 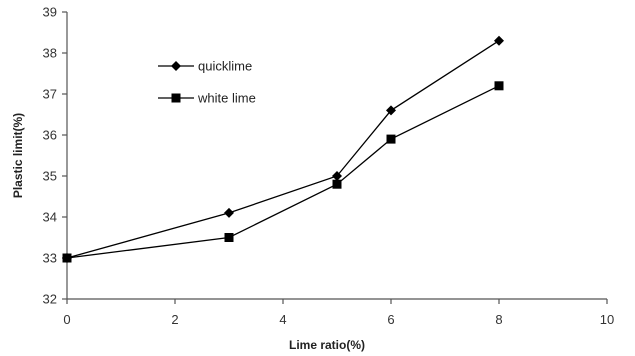 What do you see at coordinates (18, 155) in the screenshot?
I see `y-axis-title: Plastic limit(%)` at bounding box center [18, 155].